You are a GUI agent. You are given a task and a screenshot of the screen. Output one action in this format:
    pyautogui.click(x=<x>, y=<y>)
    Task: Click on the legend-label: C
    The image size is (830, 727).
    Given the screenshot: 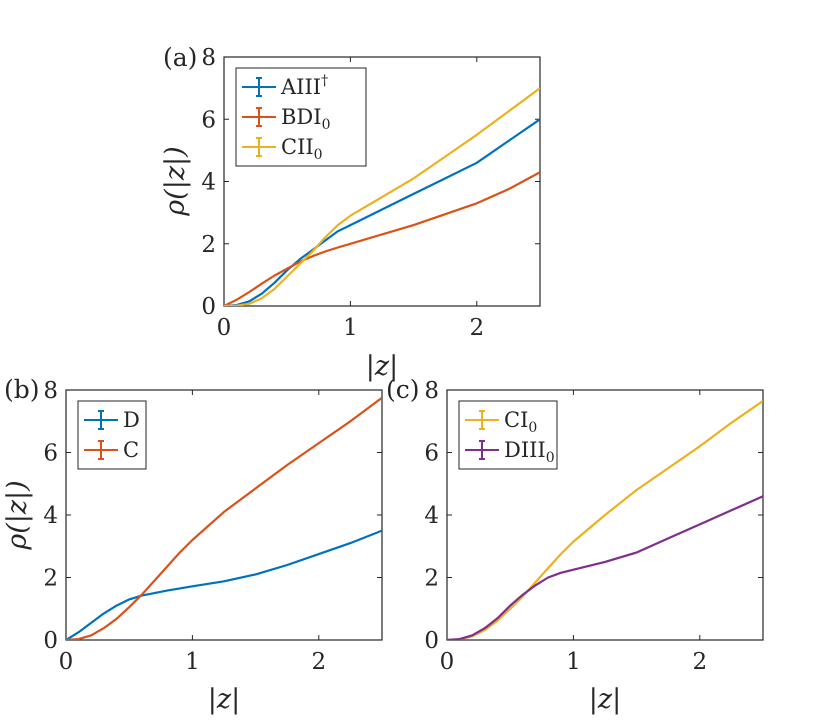 What is the action you would take?
    pyautogui.click(x=131, y=450)
    